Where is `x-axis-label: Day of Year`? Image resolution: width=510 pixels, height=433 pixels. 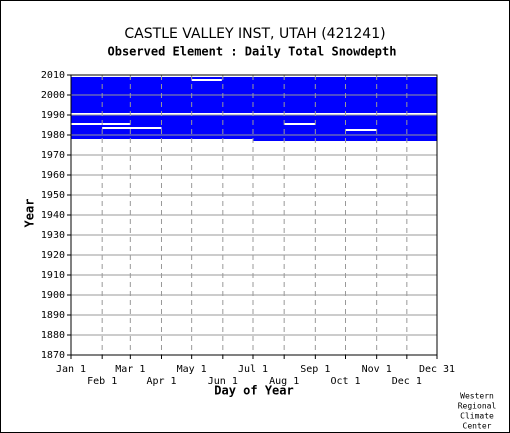 x-axis-label: Day of Year is located at coordinates (253, 391).